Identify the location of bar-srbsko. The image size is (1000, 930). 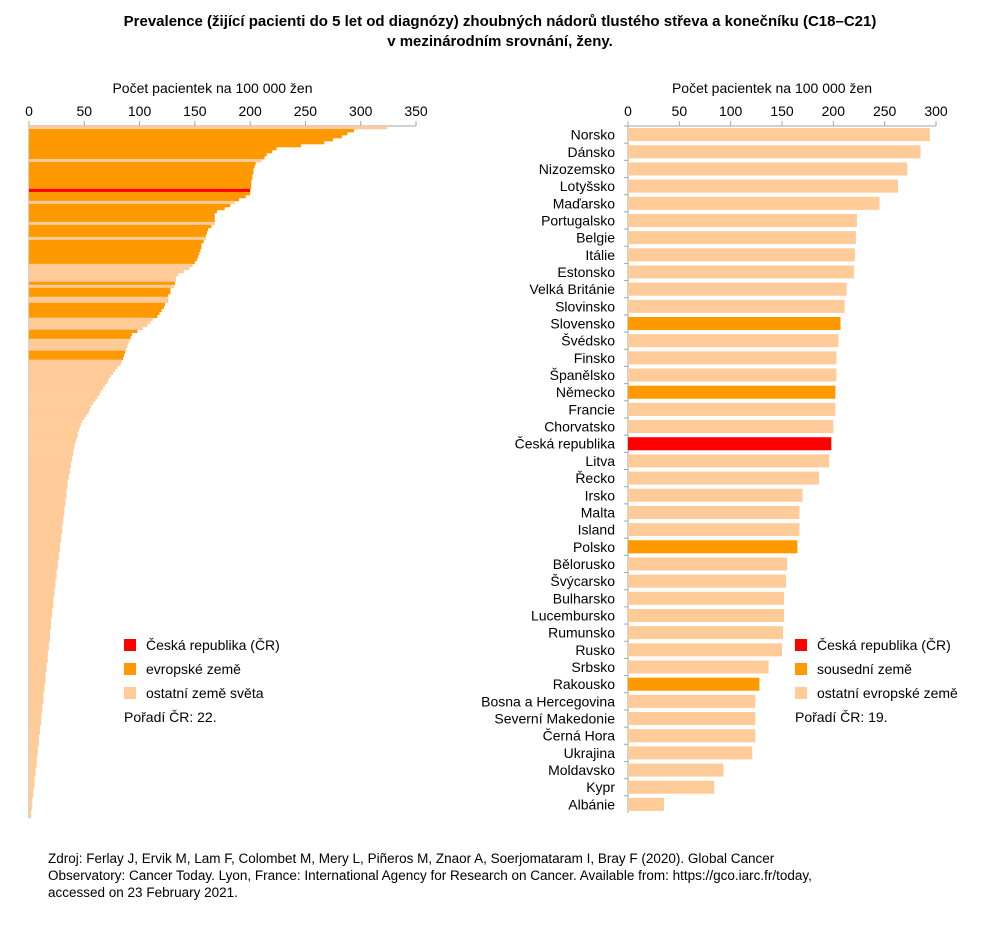
(698, 667).